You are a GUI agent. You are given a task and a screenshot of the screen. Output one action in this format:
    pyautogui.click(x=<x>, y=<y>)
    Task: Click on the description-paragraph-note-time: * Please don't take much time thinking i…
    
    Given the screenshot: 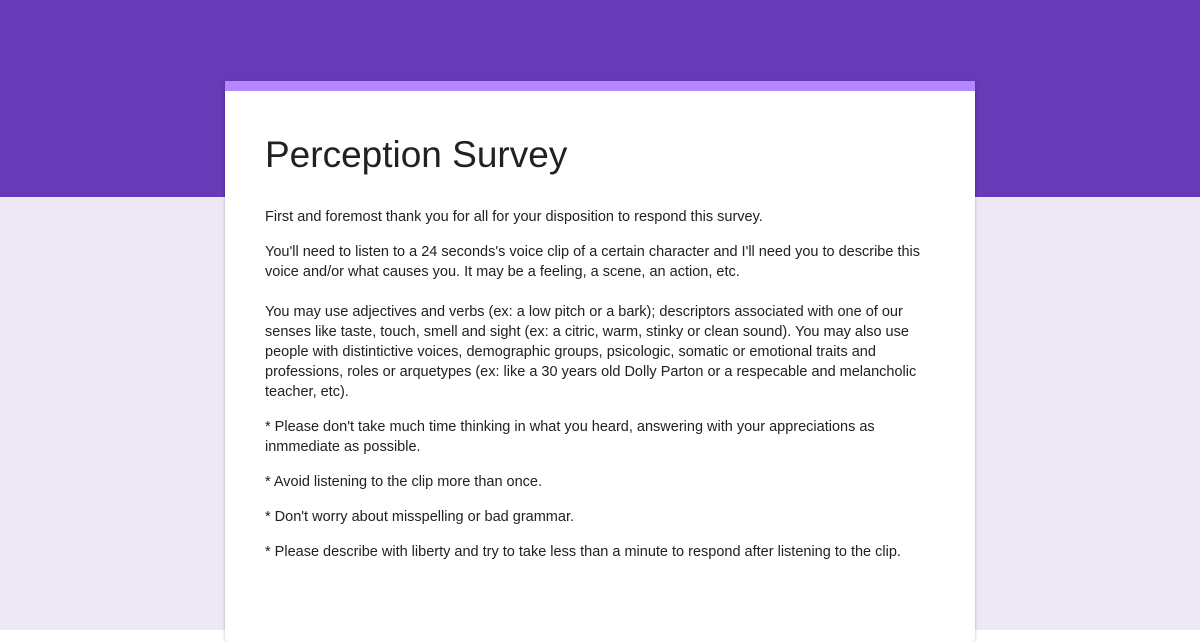 What is the action you would take?
    pyautogui.click(x=572, y=437)
    